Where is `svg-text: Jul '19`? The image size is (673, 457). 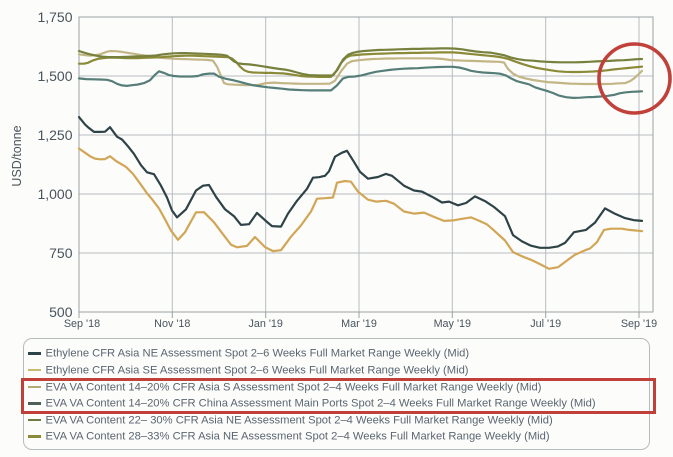
svg-text: Jul '19 is located at coordinates (545, 324).